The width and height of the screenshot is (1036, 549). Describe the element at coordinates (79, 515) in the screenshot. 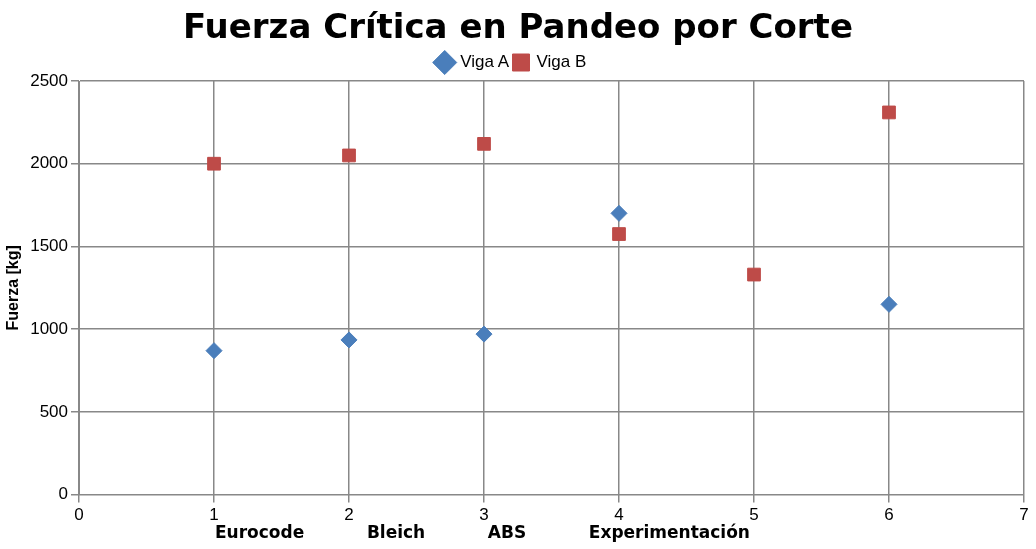

I see `x-tick-label: 0` at that location.